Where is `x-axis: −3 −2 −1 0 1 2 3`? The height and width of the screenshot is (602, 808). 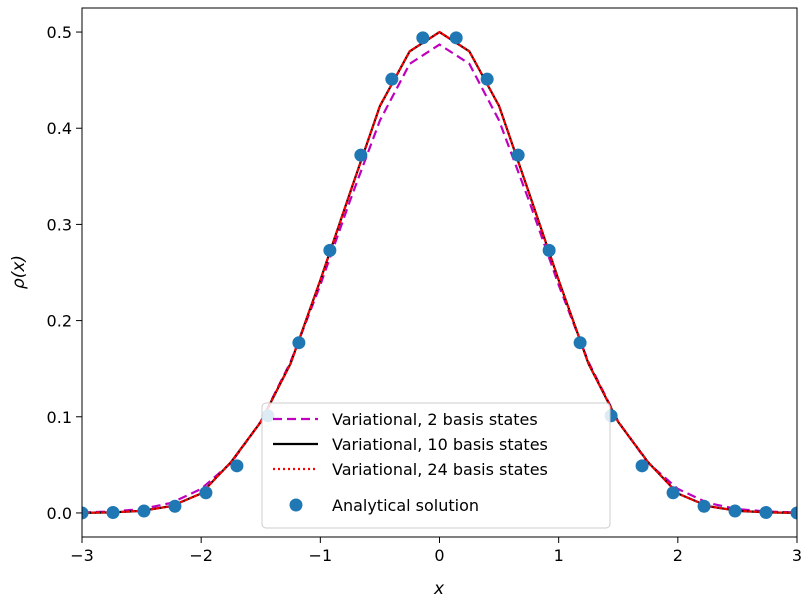
x-axis: −3 −2 −1 0 1 2 3 is located at coordinates (436, 551).